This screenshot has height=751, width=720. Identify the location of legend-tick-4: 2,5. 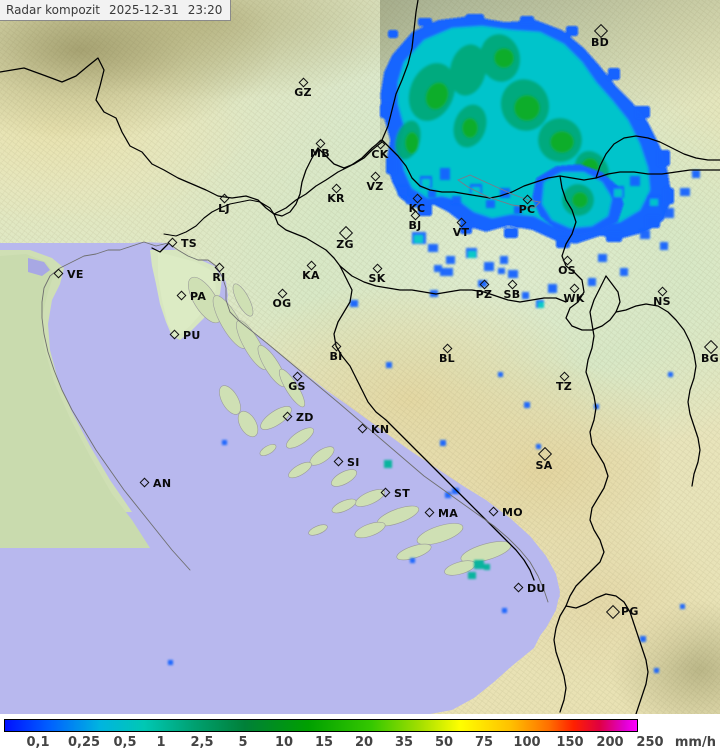
(202, 742).